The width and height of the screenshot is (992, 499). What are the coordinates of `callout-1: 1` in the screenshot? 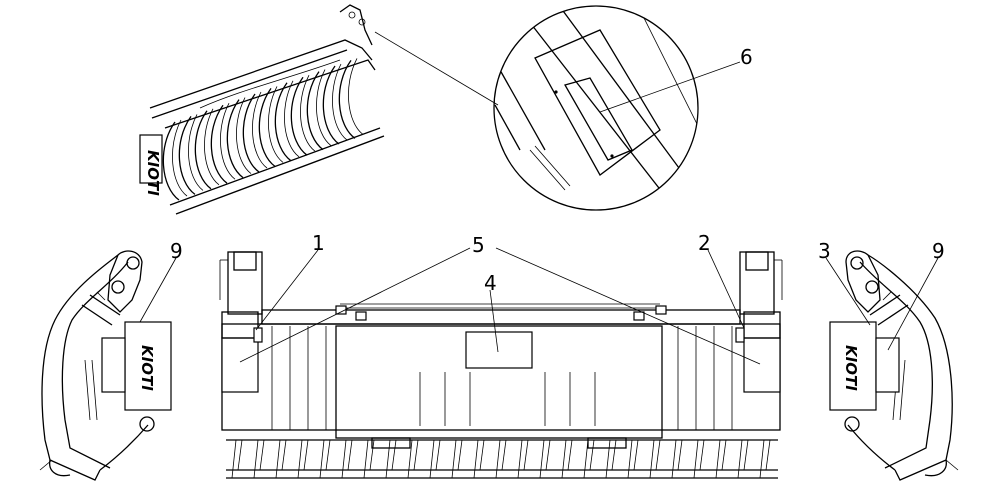 It's located at (318, 243).